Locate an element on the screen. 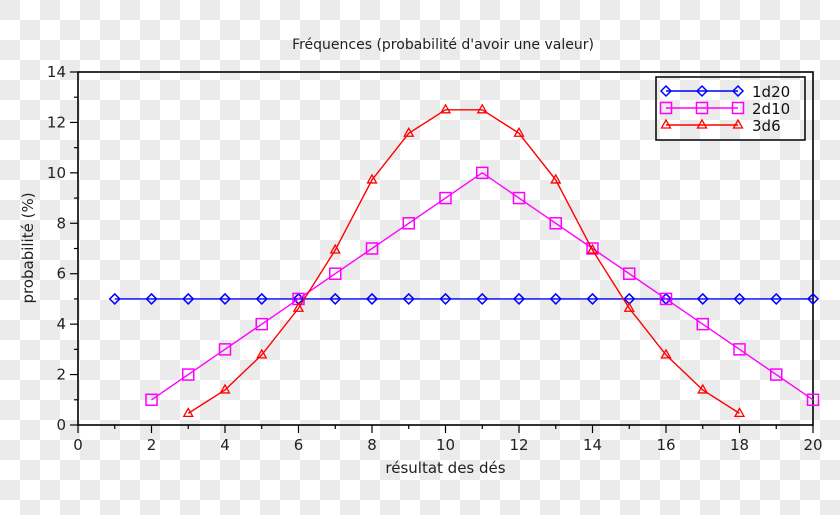 Image resolution: width=840 pixels, height=515 pixels. series-1d20 is located at coordinates (464, 298).